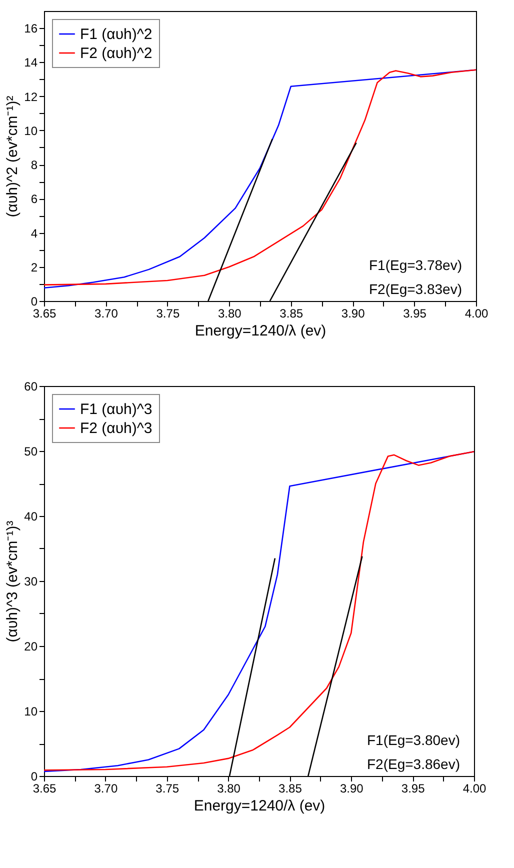  Describe the element at coordinates (116, 53) in the screenshot. I see `legend-label: F2 (αυh)^2` at that location.